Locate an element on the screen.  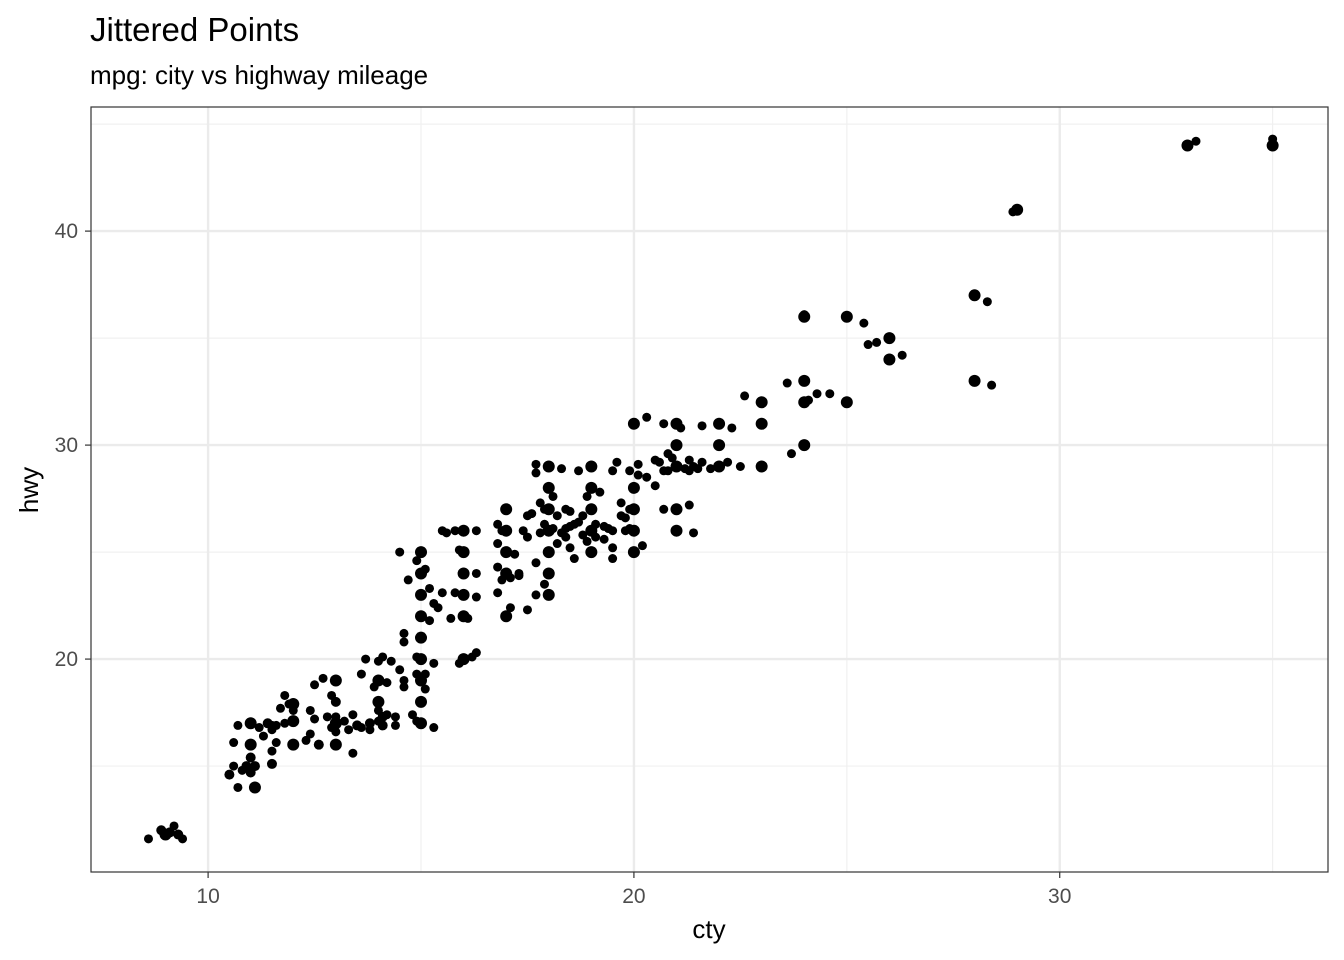
x-tick-label: 20 is located at coordinates (633, 896).